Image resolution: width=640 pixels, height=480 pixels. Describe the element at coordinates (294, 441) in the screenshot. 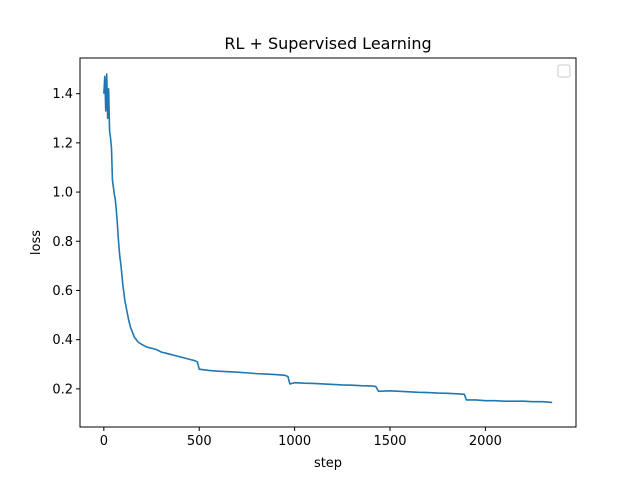

I see `x-tick-label: 1000` at that location.